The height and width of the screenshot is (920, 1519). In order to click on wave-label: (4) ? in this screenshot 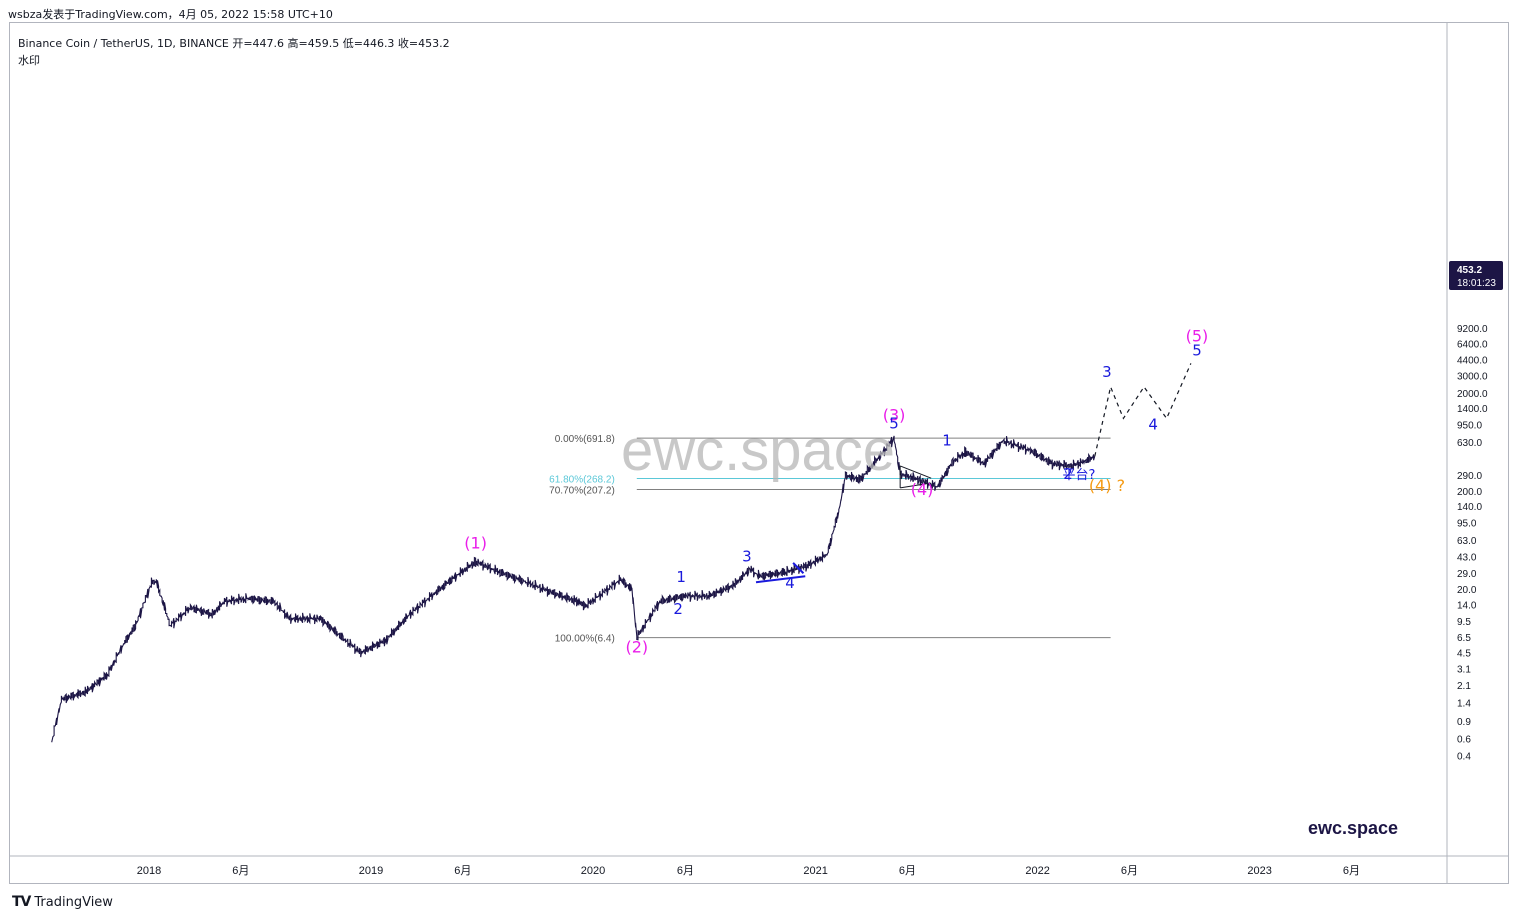, I will do `click(1107, 485)`.